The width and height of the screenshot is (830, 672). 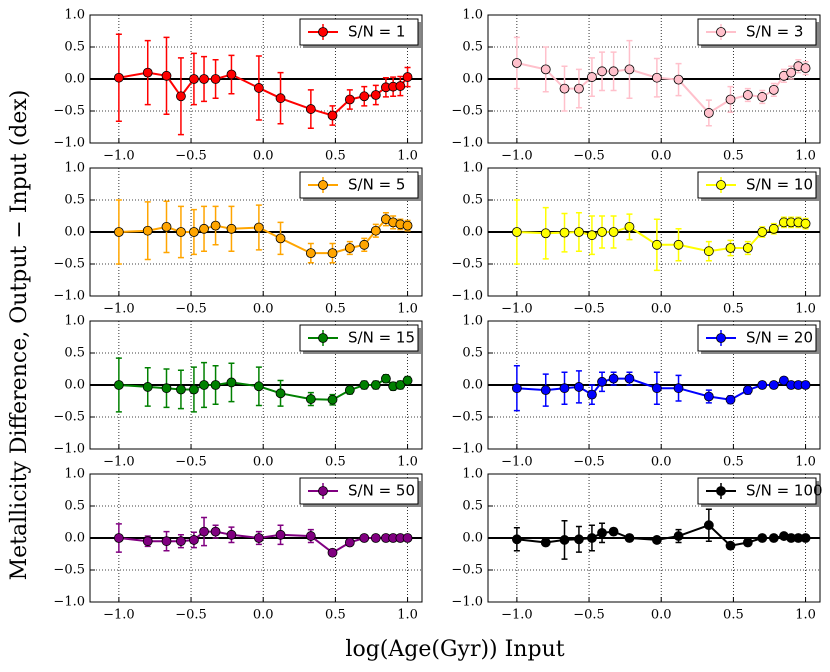 What do you see at coordinates (454, 649) in the screenshot?
I see `x-axis-label: log(Age(Gyr)) Input` at bounding box center [454, 649].